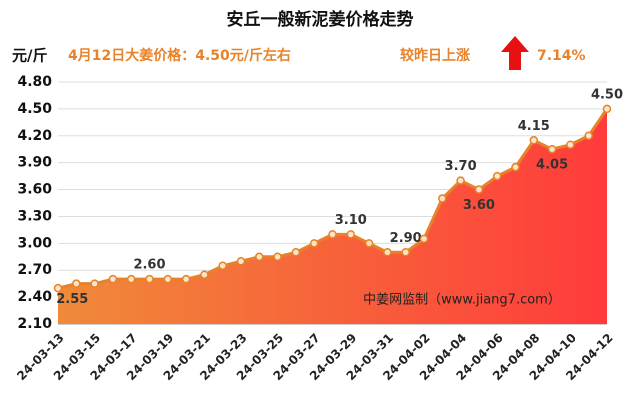 The height and width of the screenshot is (410, 640). What do you see at coordinates (461, 166) in the screenshot?
I see `value-label: 3.70` at bounding box center [461, 166].